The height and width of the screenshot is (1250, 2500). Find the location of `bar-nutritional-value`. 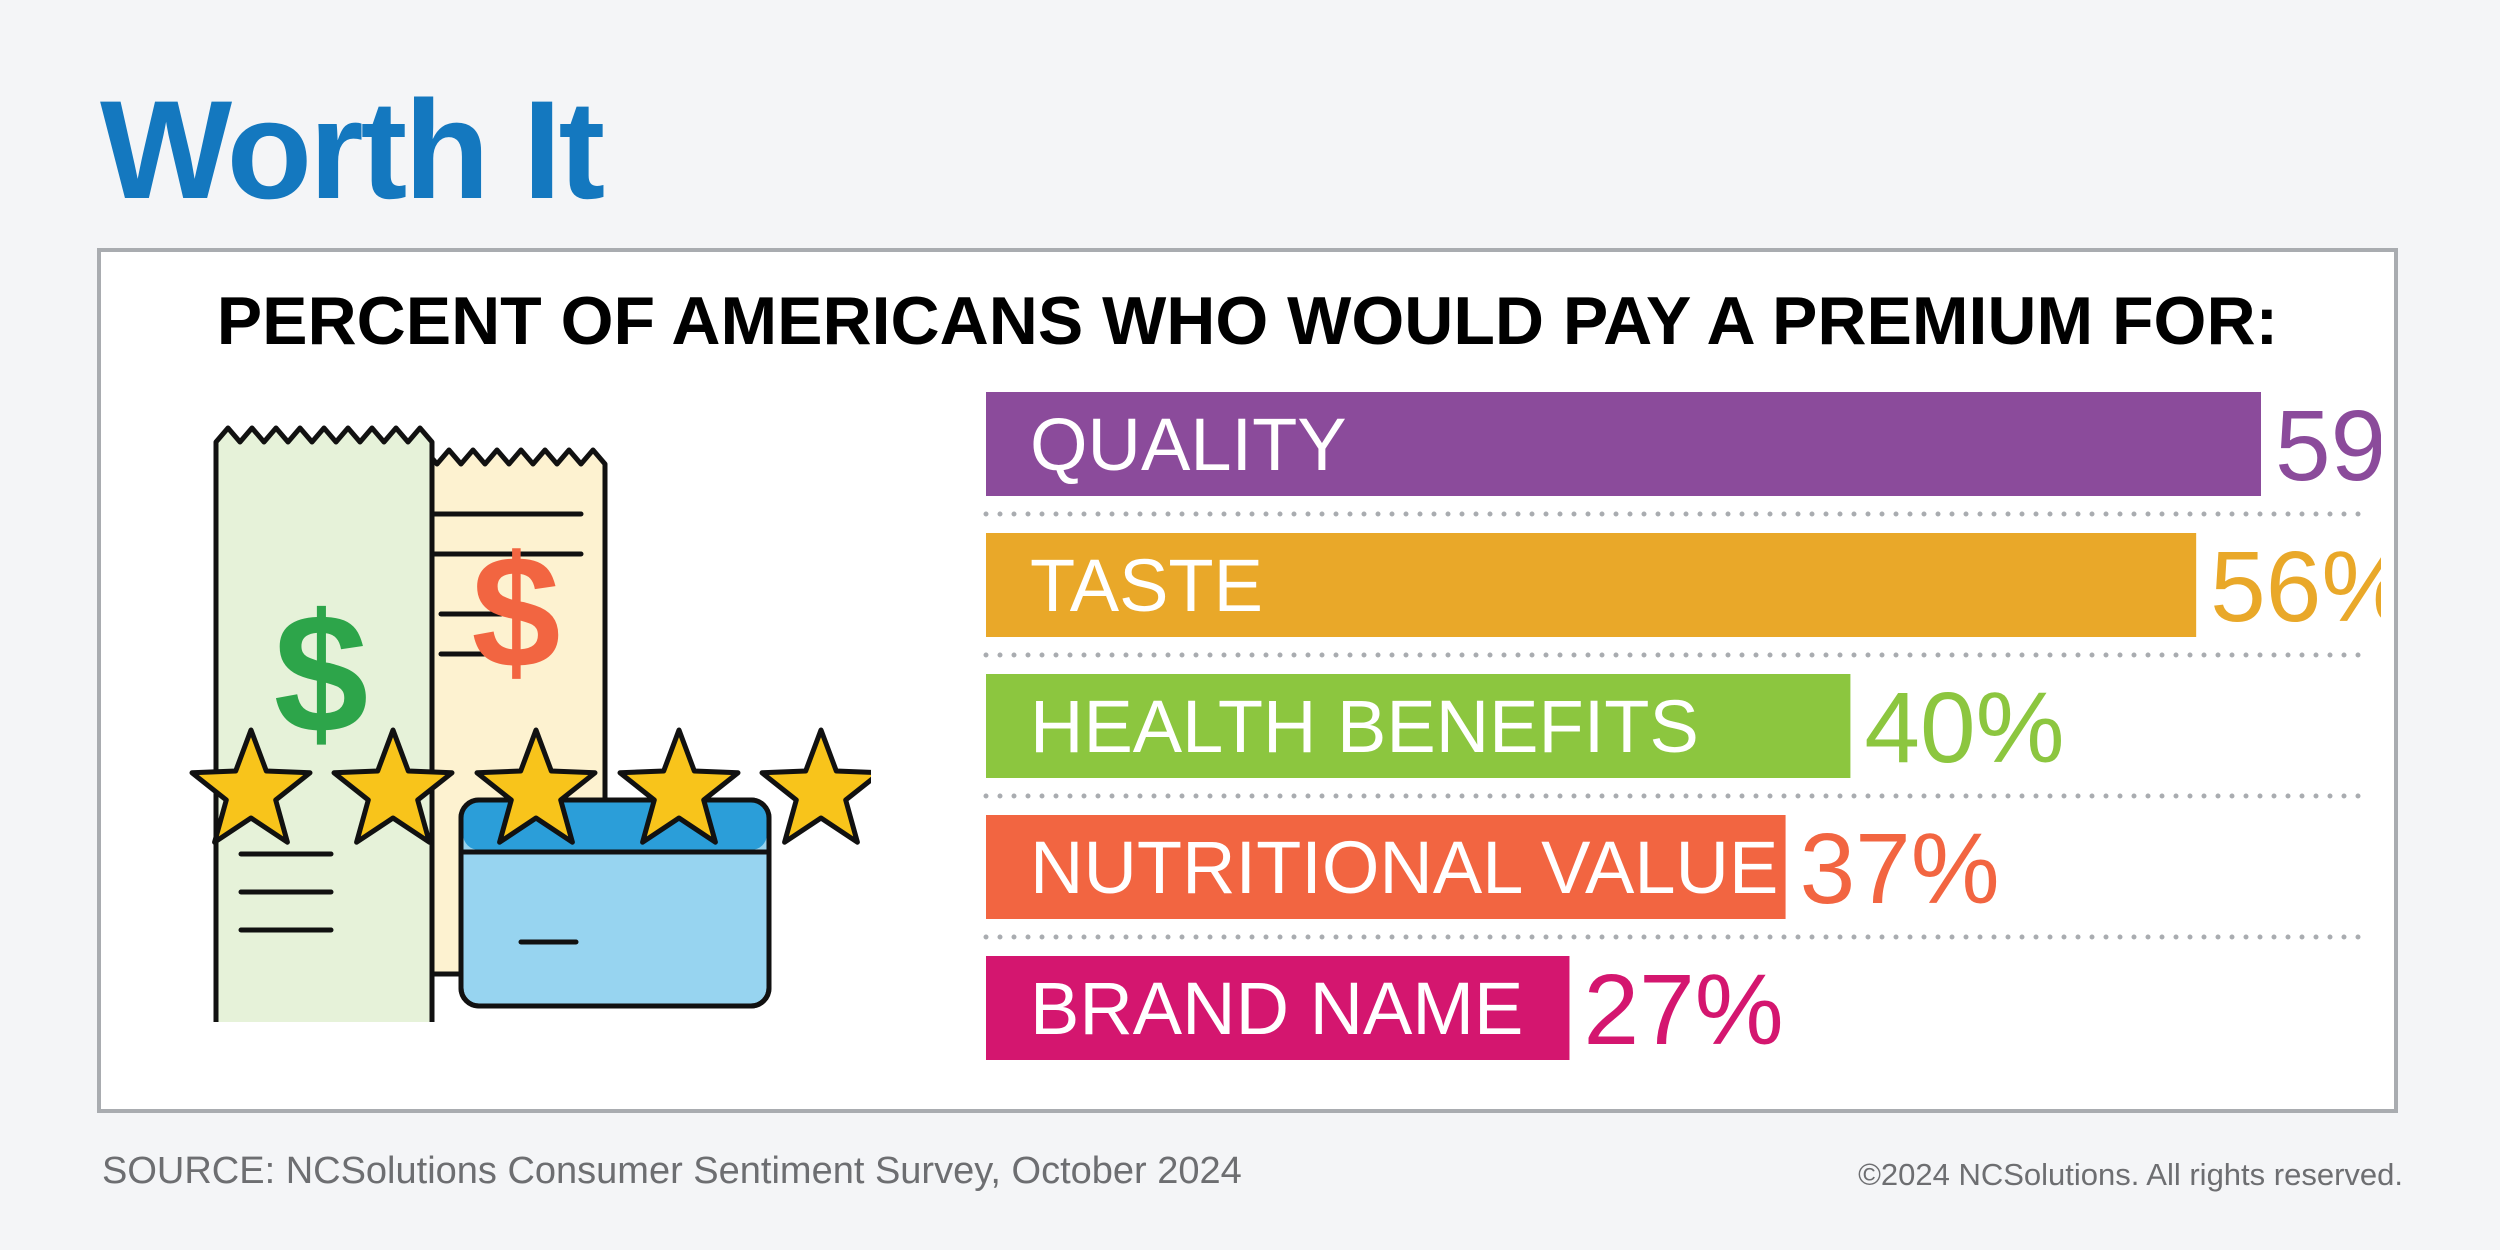

bar-nutritional-value is located at coordinates (1386, 867).